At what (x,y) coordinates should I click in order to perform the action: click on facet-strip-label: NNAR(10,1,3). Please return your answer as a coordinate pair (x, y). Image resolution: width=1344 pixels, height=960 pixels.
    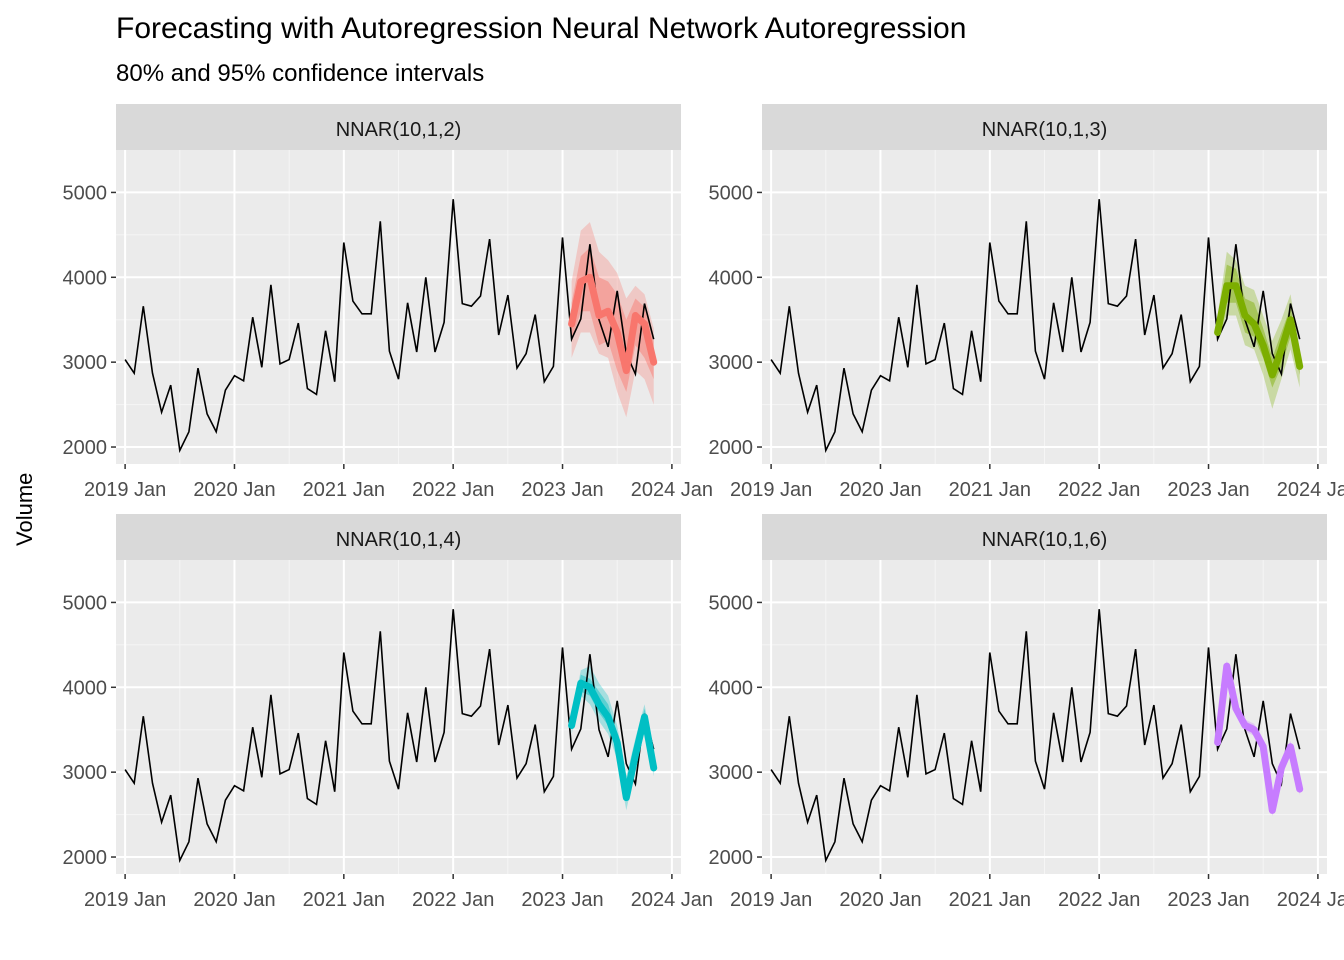
    Looking at the image, I should click on (1045, 130).